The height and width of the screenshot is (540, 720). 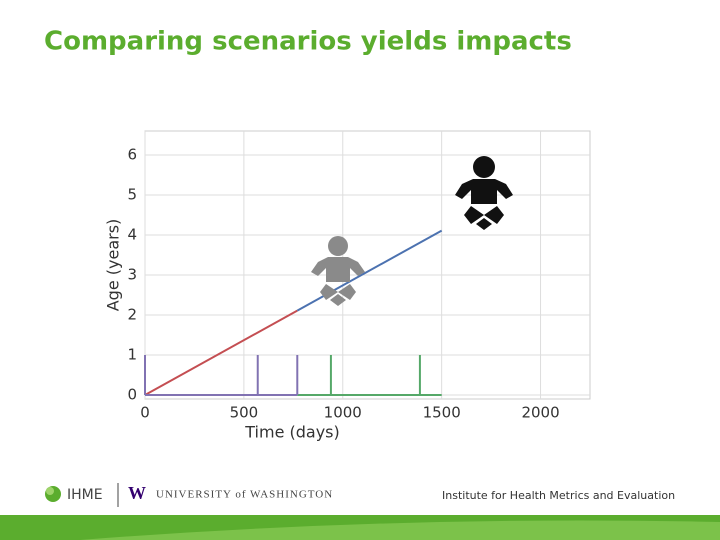 What do you see at coordinates (132, 355) in the screenshot?
I see `y-tick-label: 1` at bounding box center [132, 355].